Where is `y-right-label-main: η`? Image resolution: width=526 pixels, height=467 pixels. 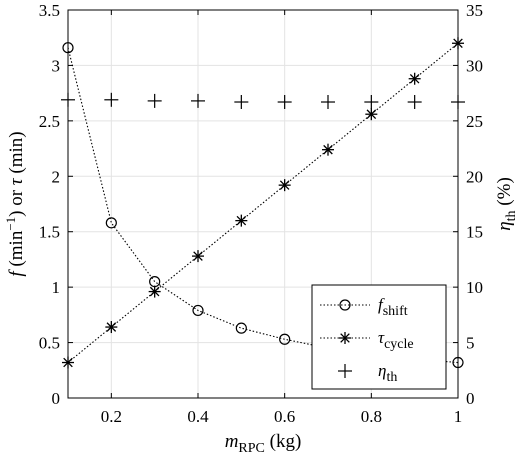
y-right-label-main: η is located at coordinates (504, 225).